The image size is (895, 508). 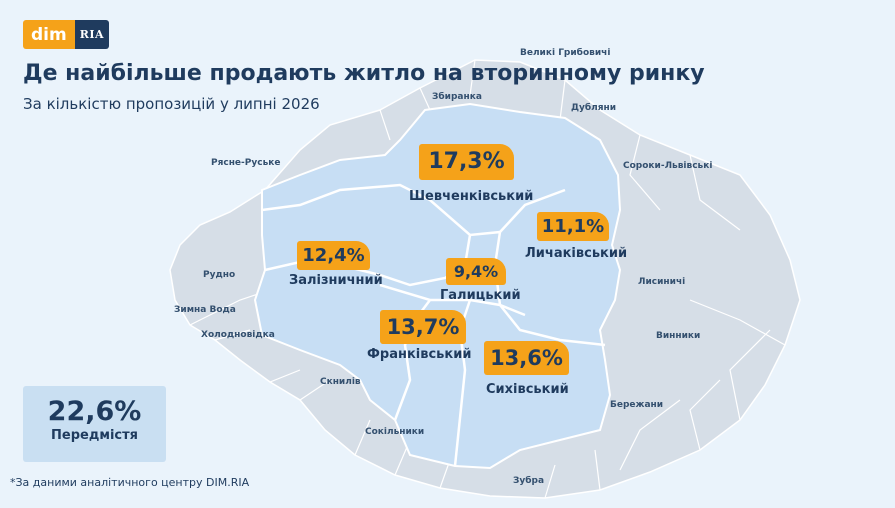 What do you see at coordinates (637, 405) in the screenshot?
I see `place-berezhany: Бережани` at bounding box center [637, 405].